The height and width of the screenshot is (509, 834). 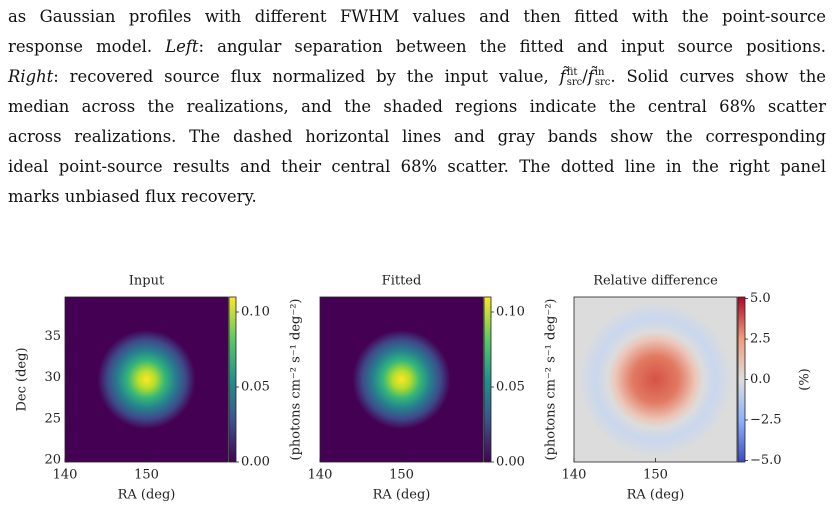 I want to click on caption-text: . Solid curves show the, so click(x=718, y=76).